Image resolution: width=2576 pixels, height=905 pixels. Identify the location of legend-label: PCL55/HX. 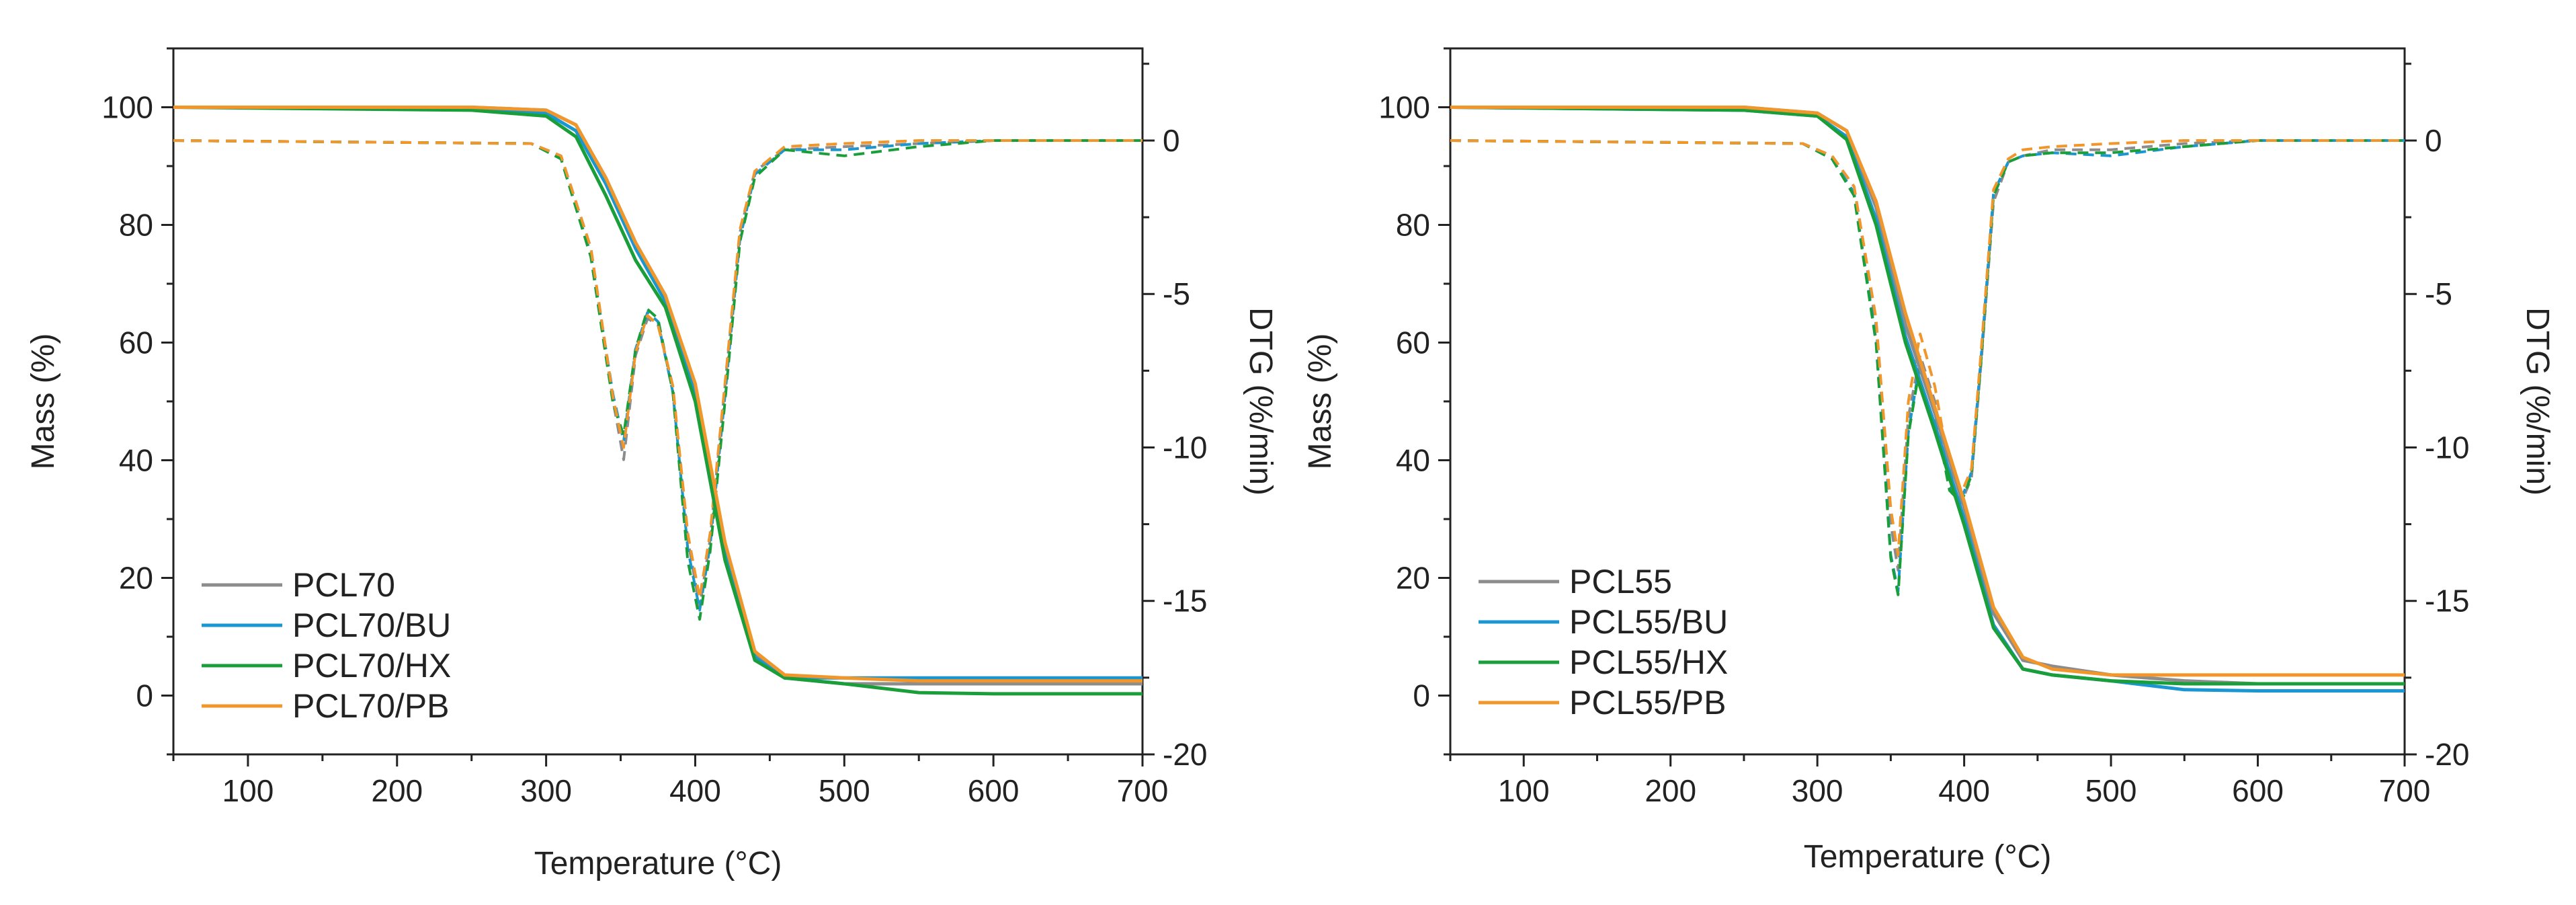
(1648, 662).